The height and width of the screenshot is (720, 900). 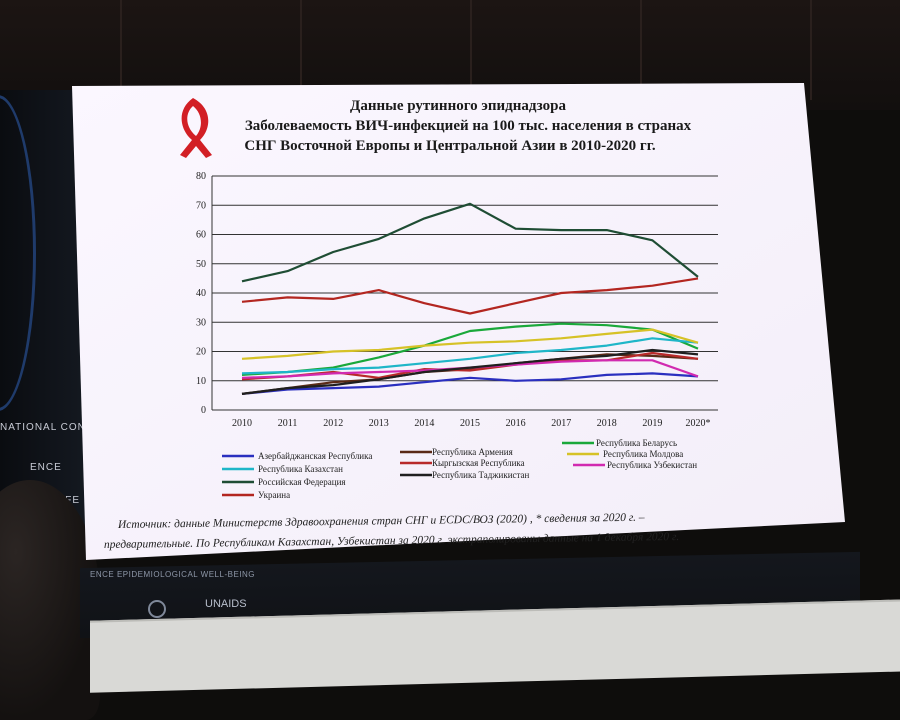 What do you see at coordinates (424, 423) in the screenshot?
I see `x-tick-label: 2014` at bounding box center [424, 423].